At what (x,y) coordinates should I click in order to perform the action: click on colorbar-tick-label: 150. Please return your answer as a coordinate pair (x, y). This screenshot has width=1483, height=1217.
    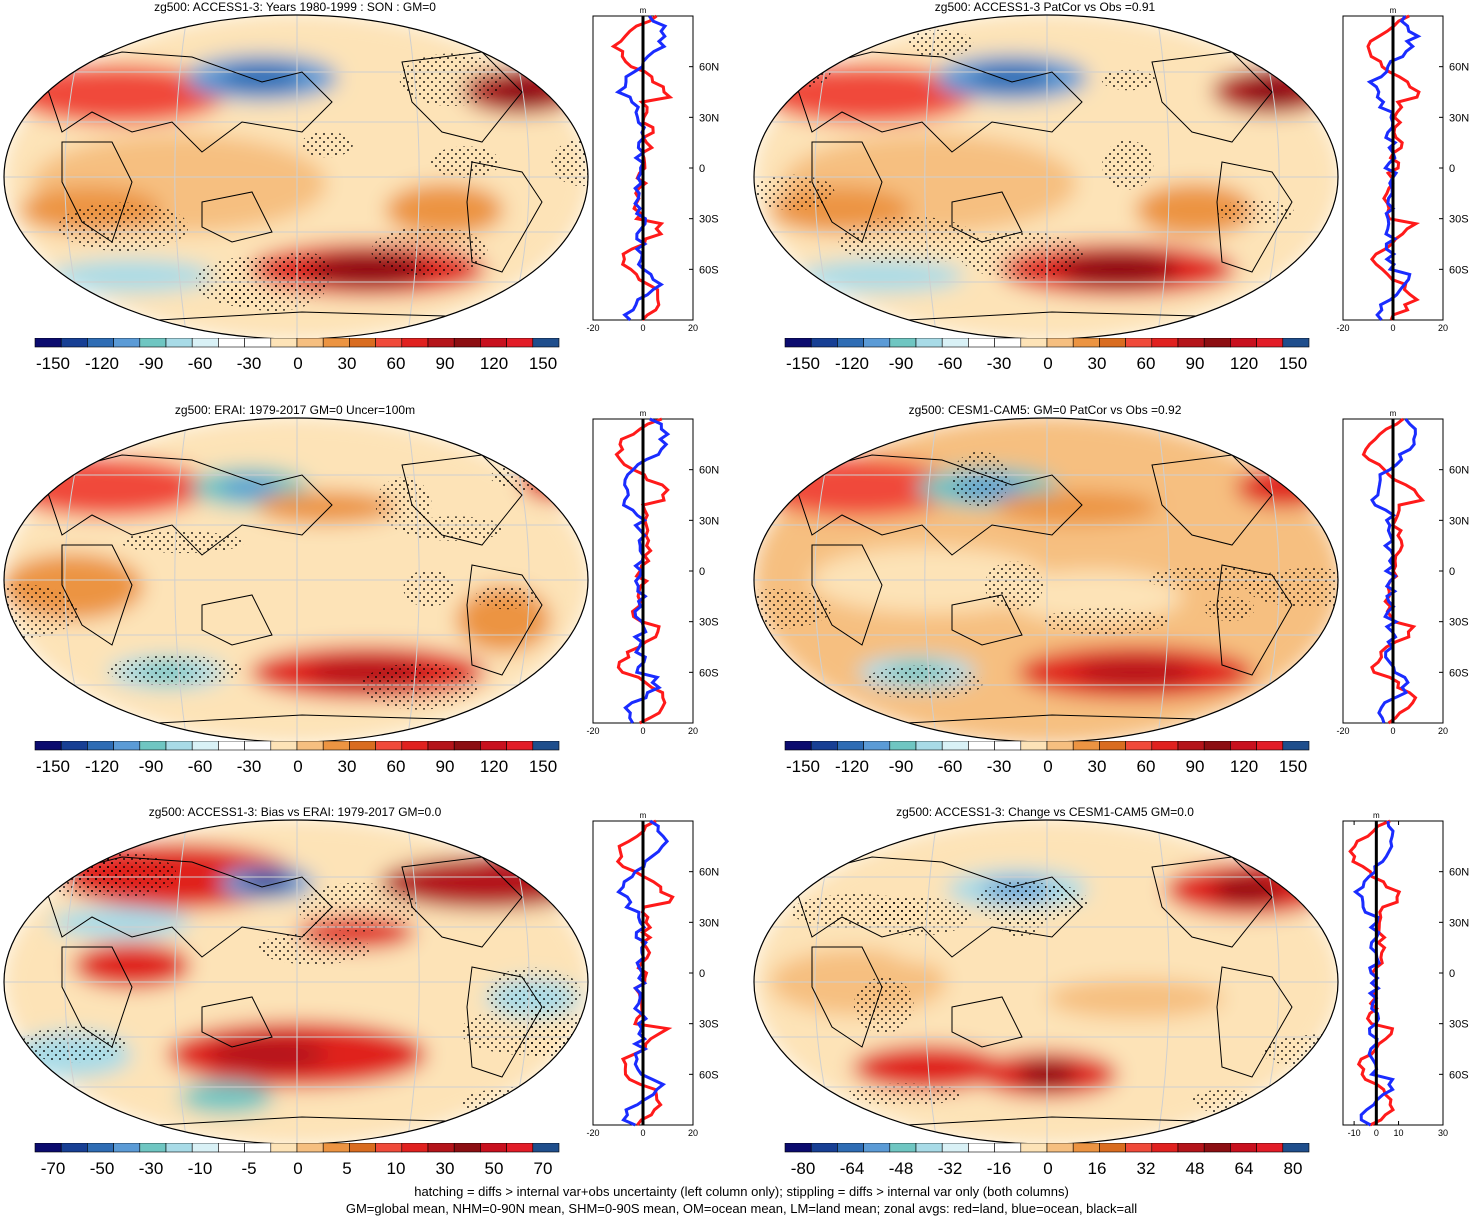
    Looking at the image, I should click on (543, 363).